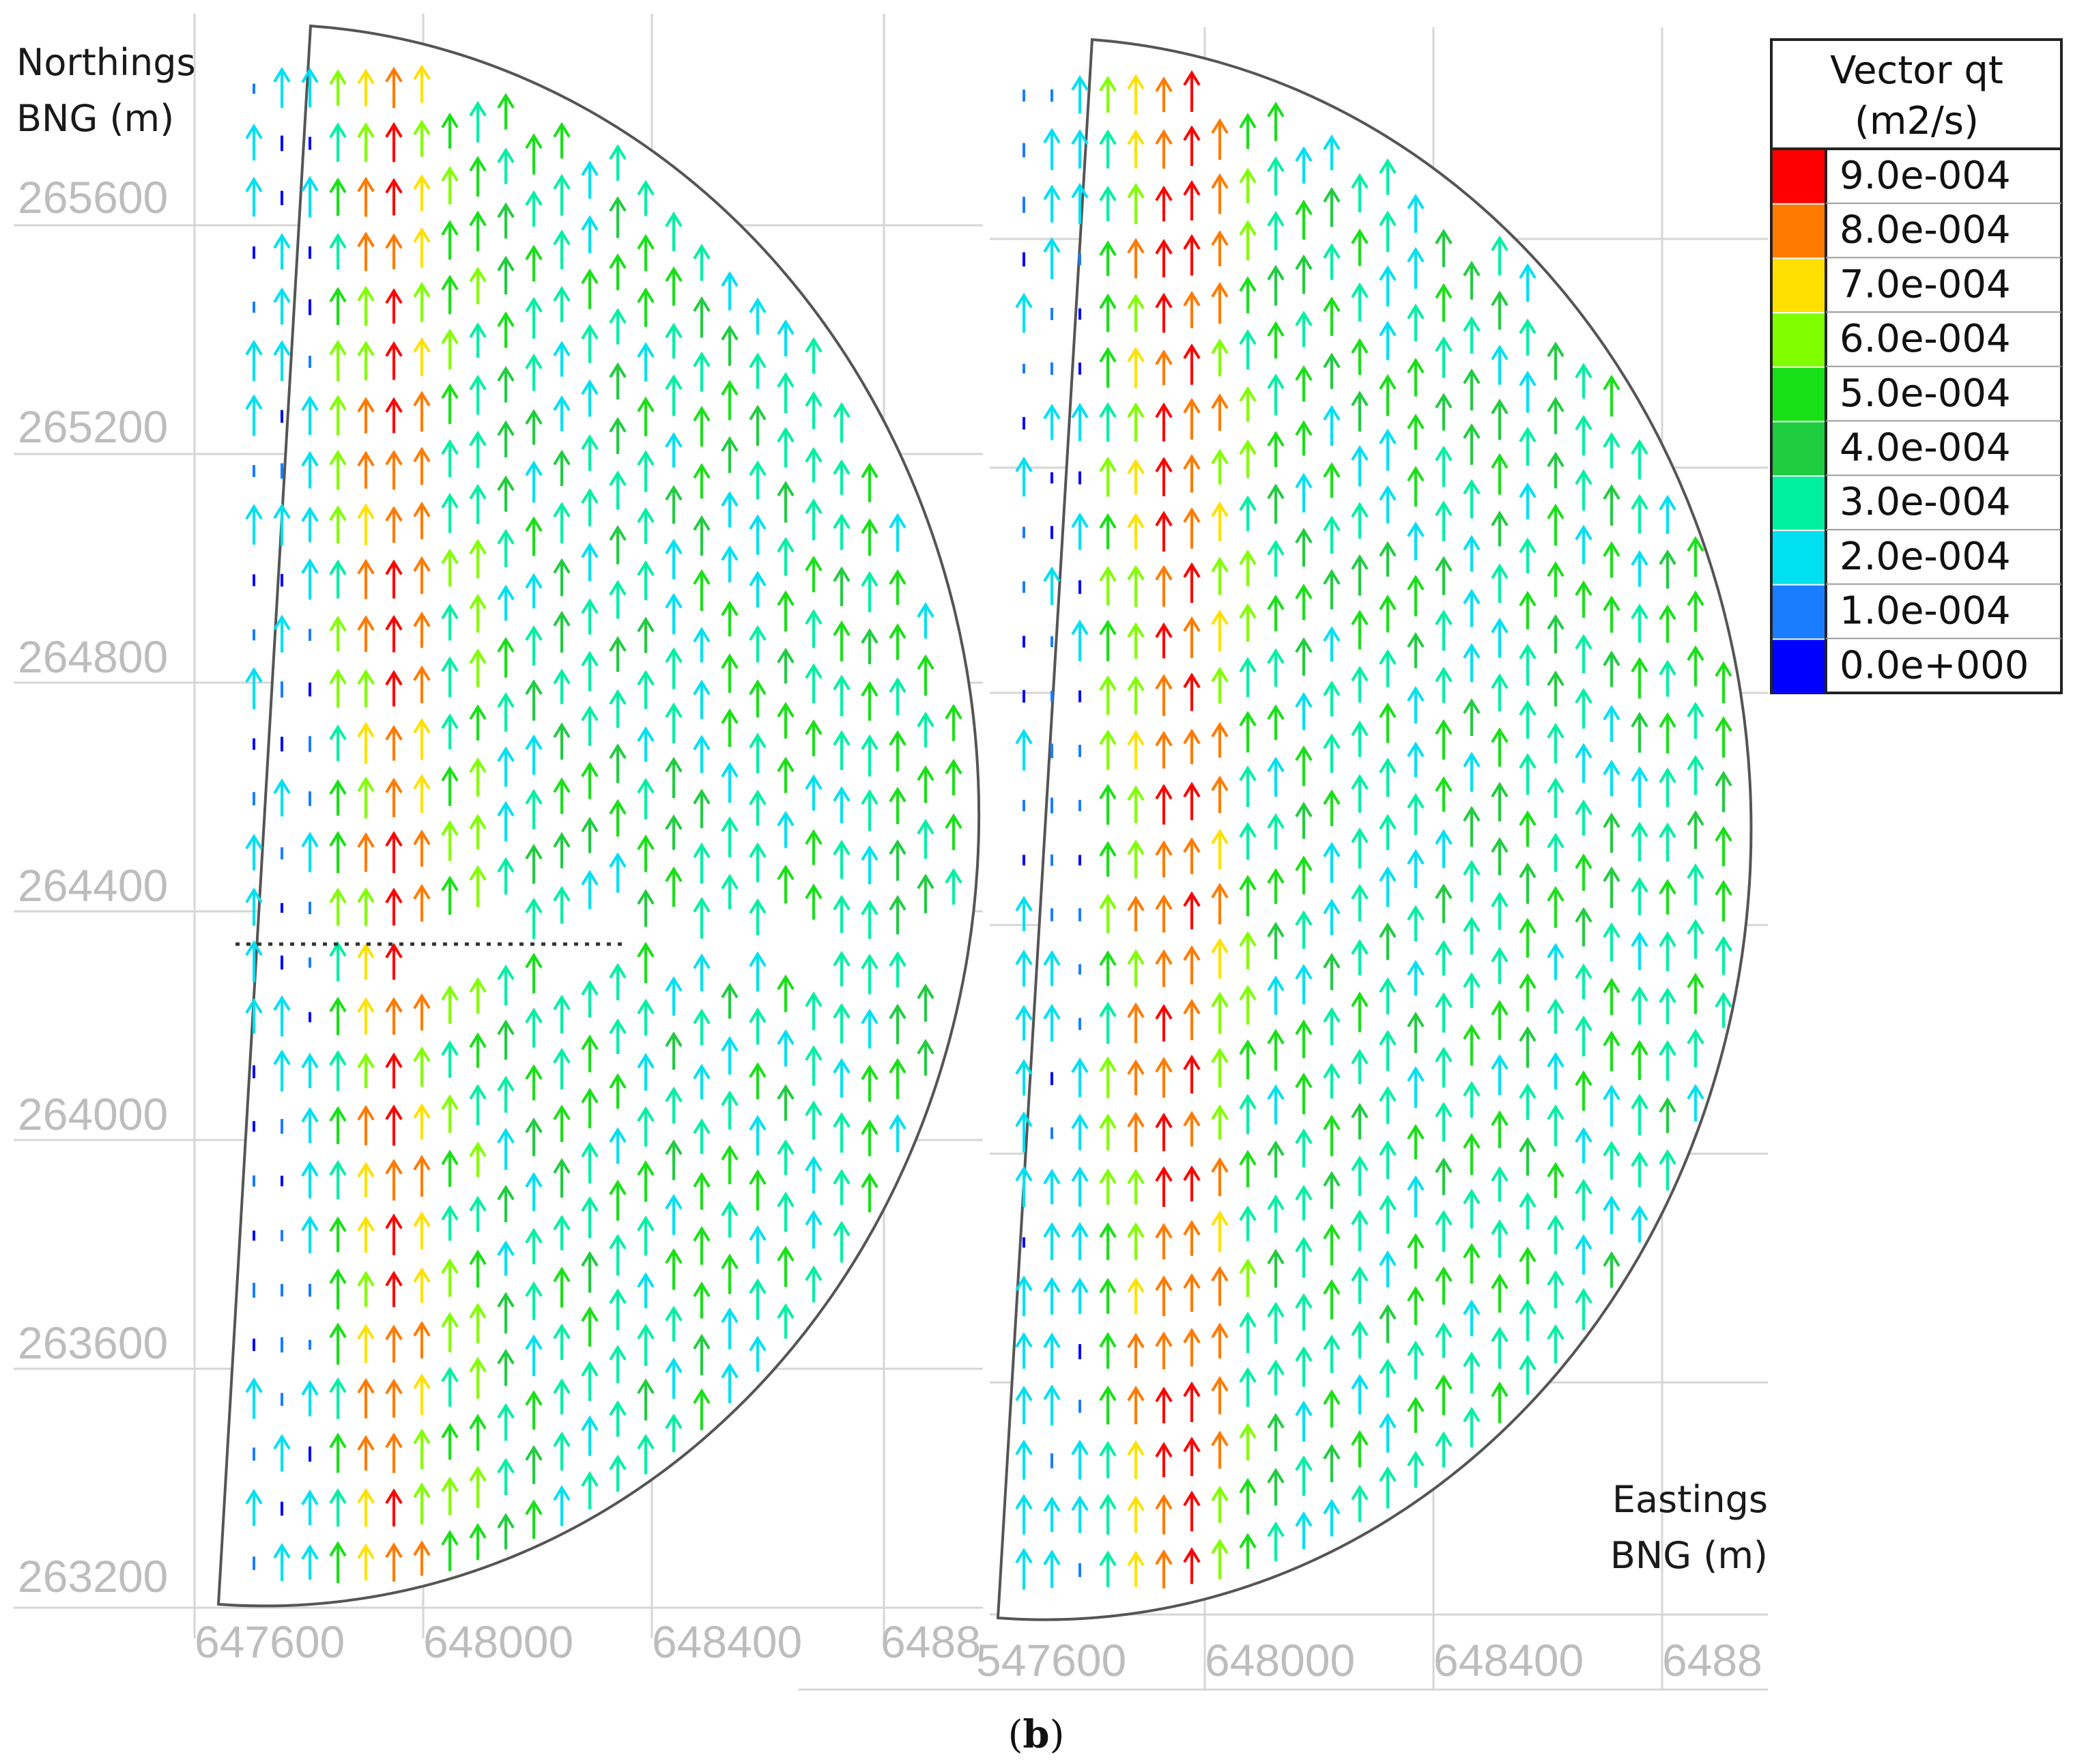 The width and height of the screenshot is (2073, 1764). Describe the element at coordinates (588, 1642) in the screenshot. I see `left-x-tick-labels: 647600 648000 648400 6488` at that location.